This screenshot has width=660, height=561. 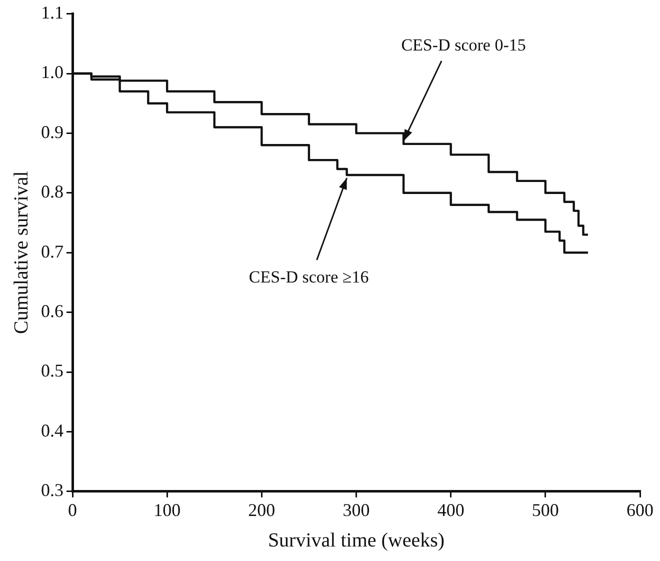 I want to click on y-tick-label: 0.6, so click(x=52, y=311).